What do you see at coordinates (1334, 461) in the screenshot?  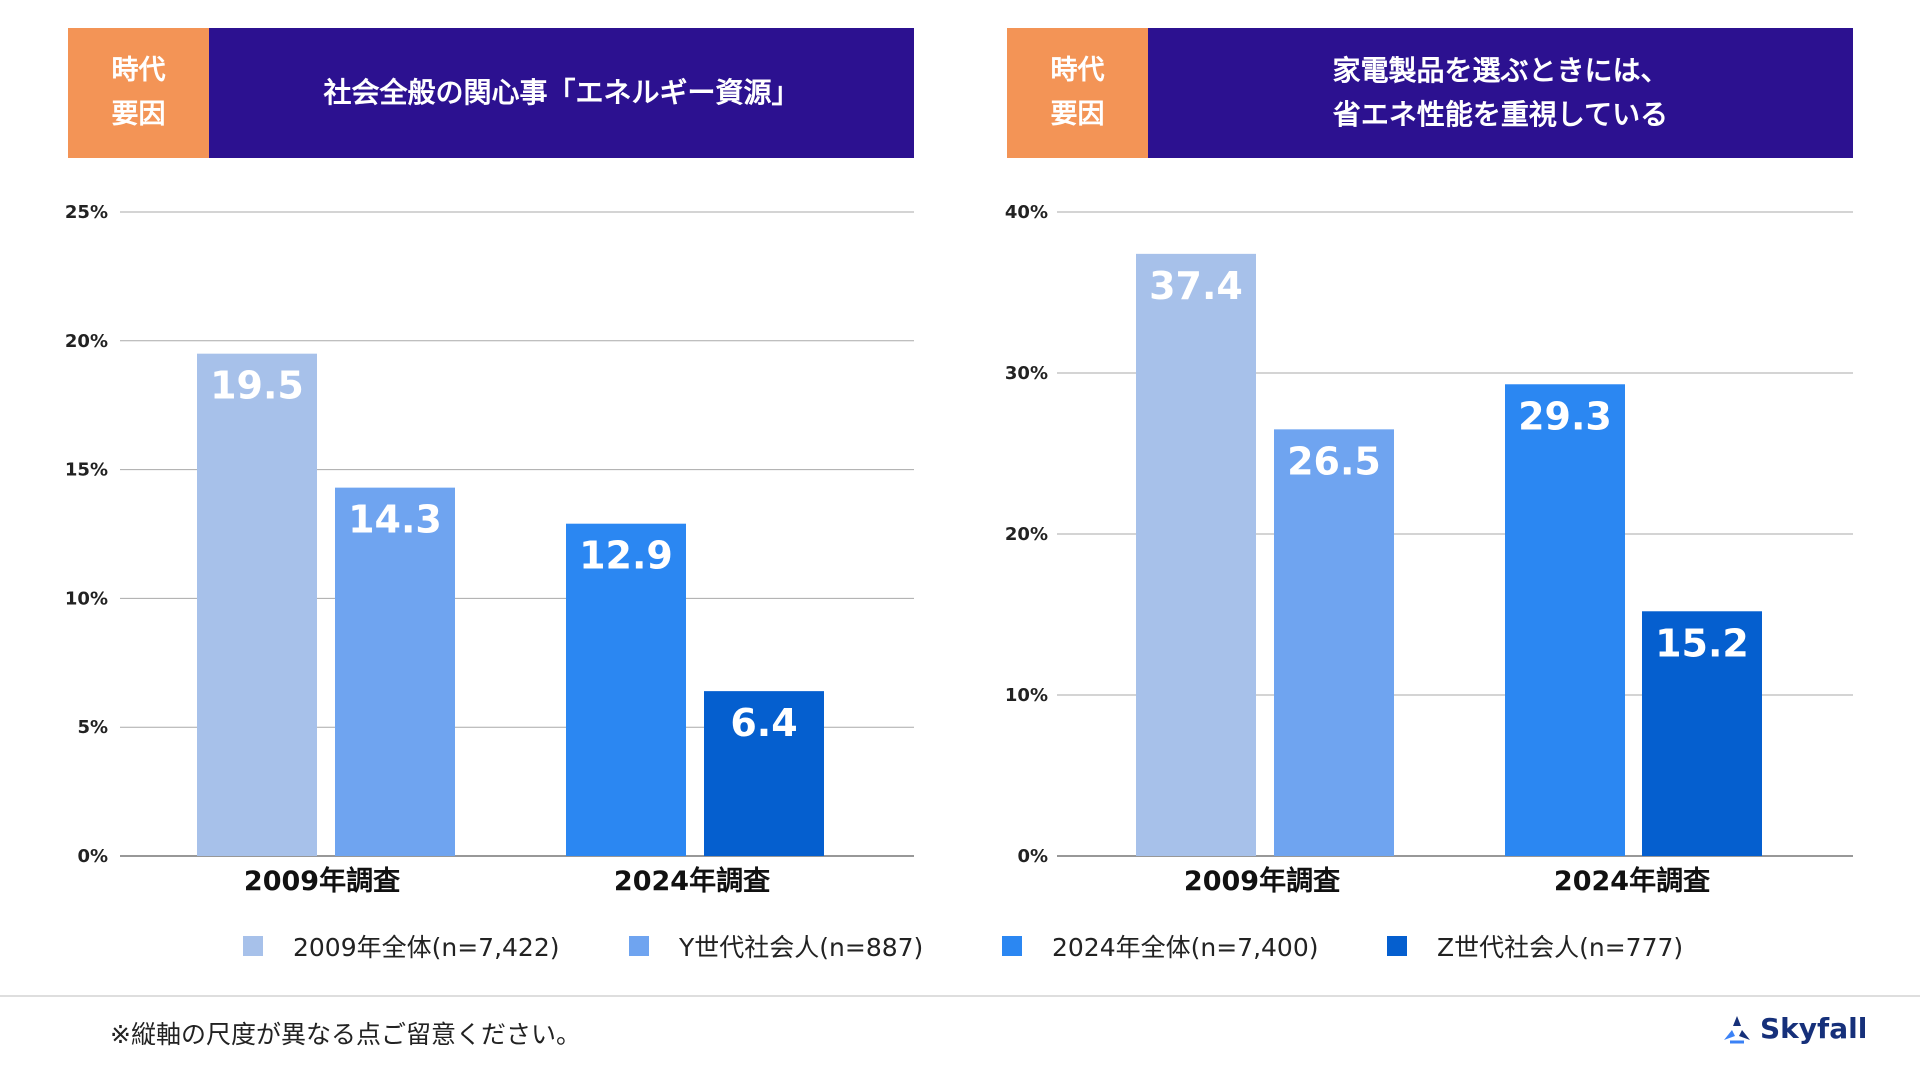 I see `bar-value-label: 26.5` at bounding box center [1334, 461].